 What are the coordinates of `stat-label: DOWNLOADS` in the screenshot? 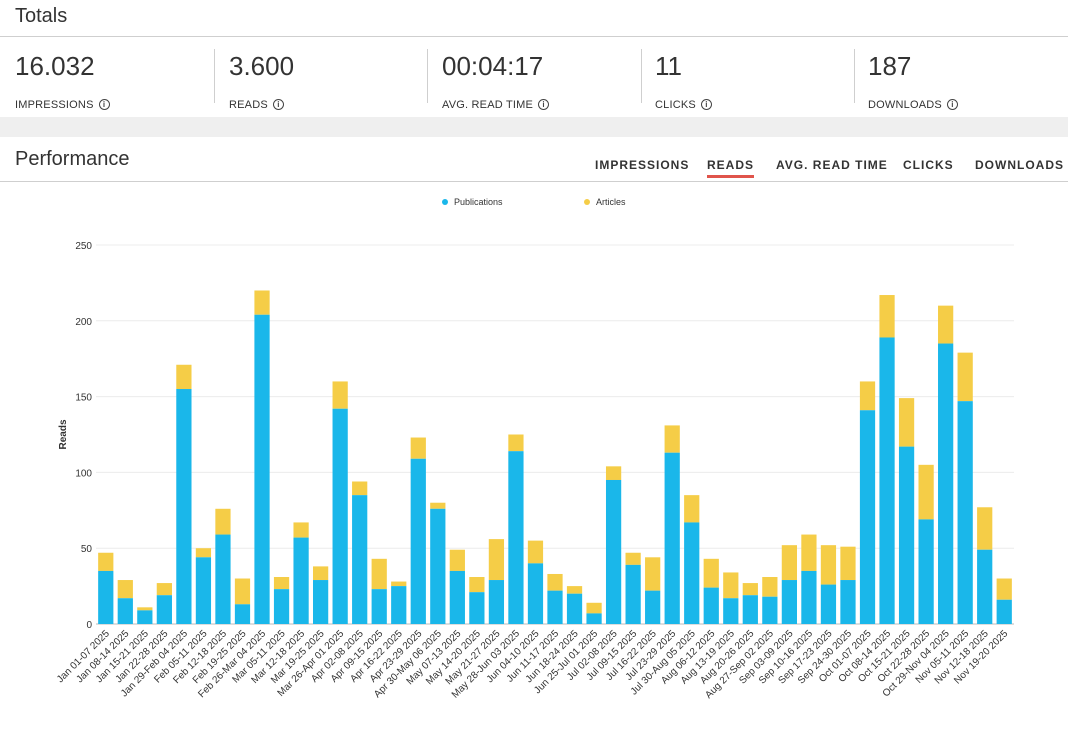 It's located at (905, 105).